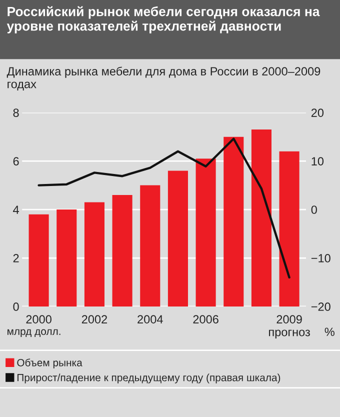 The width and height of the screenshot is (340, 417). What do you see at coordinates (320, 258) in the screenshot?
I see `y2-tick-label: −10` at bounding box center [320, 258].